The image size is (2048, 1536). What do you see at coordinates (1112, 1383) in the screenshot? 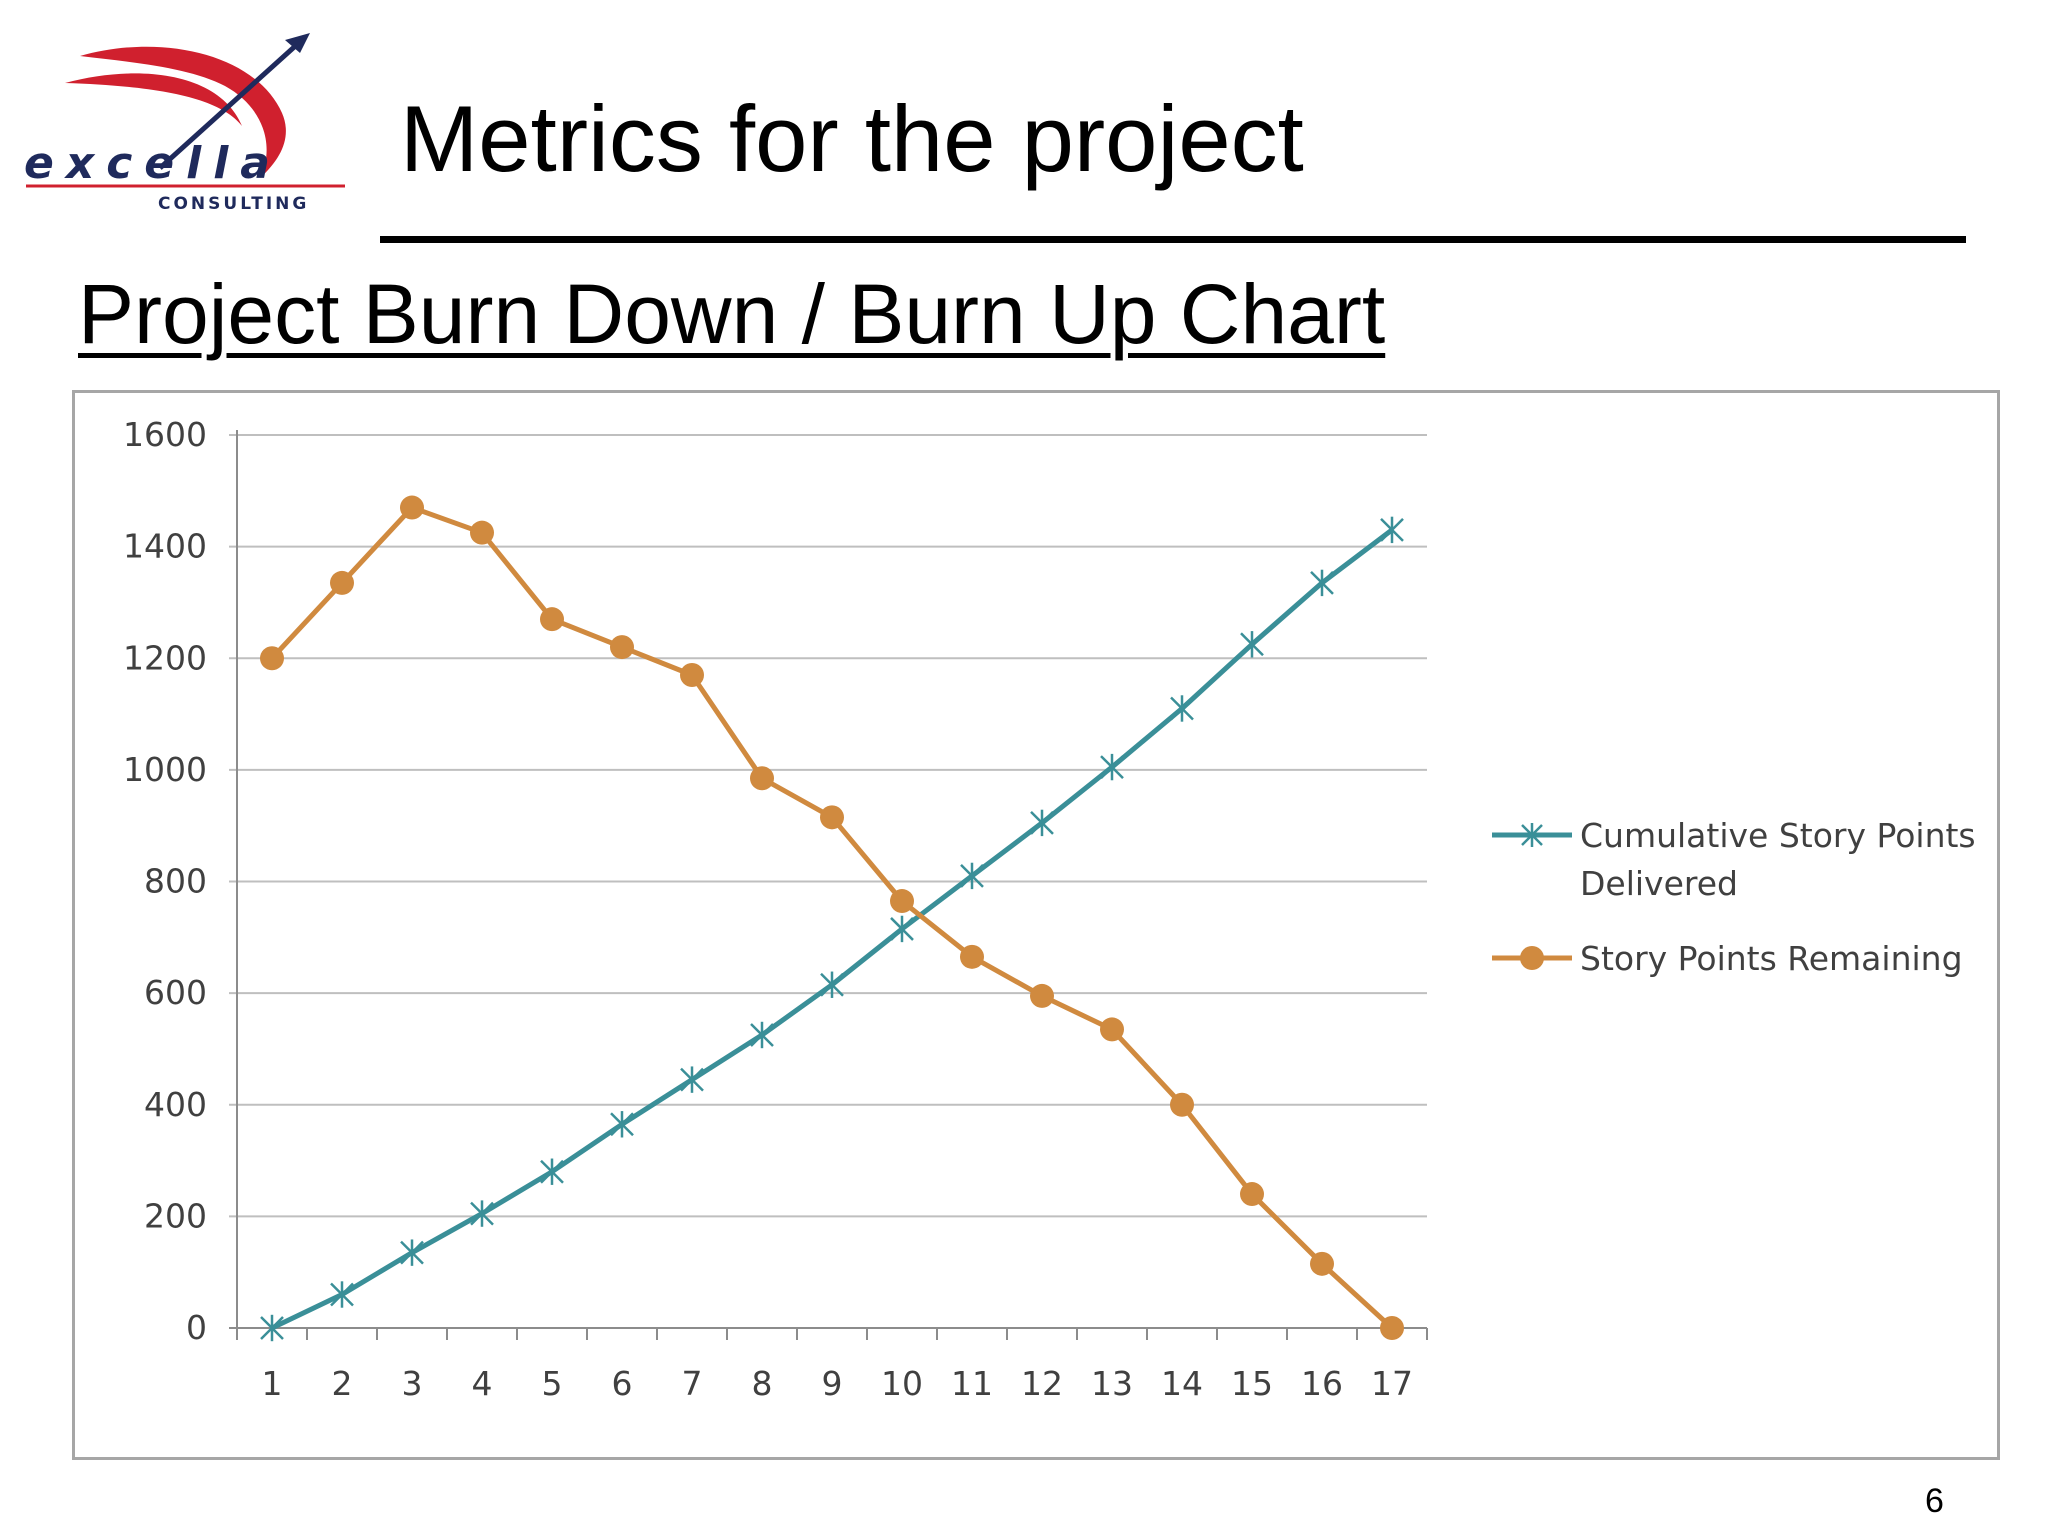
I see `x-tick-label: 13` at bounding box center [1112, 1383].